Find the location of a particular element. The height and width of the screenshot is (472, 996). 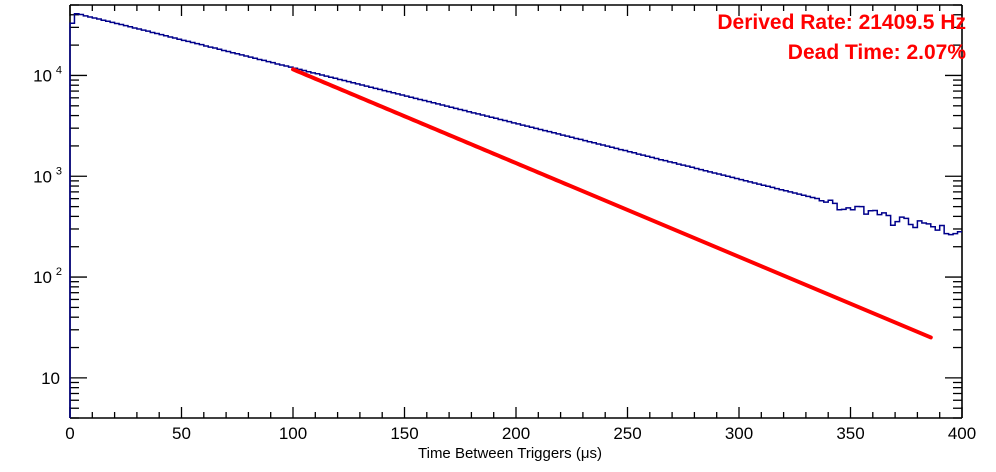

y-tick-label: 10 is located at coordinates (50, 378).